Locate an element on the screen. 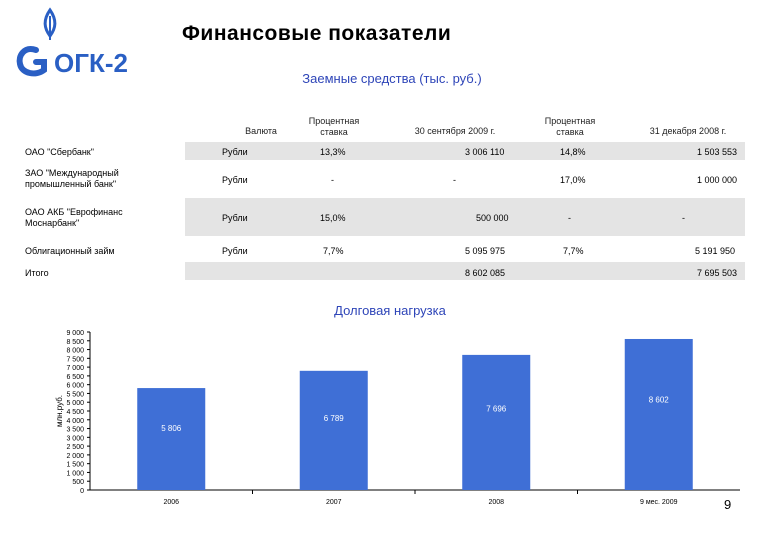 The image size is (780, 540). col-header-rate2: Процентная ставка is located at coordinates (570, 126).